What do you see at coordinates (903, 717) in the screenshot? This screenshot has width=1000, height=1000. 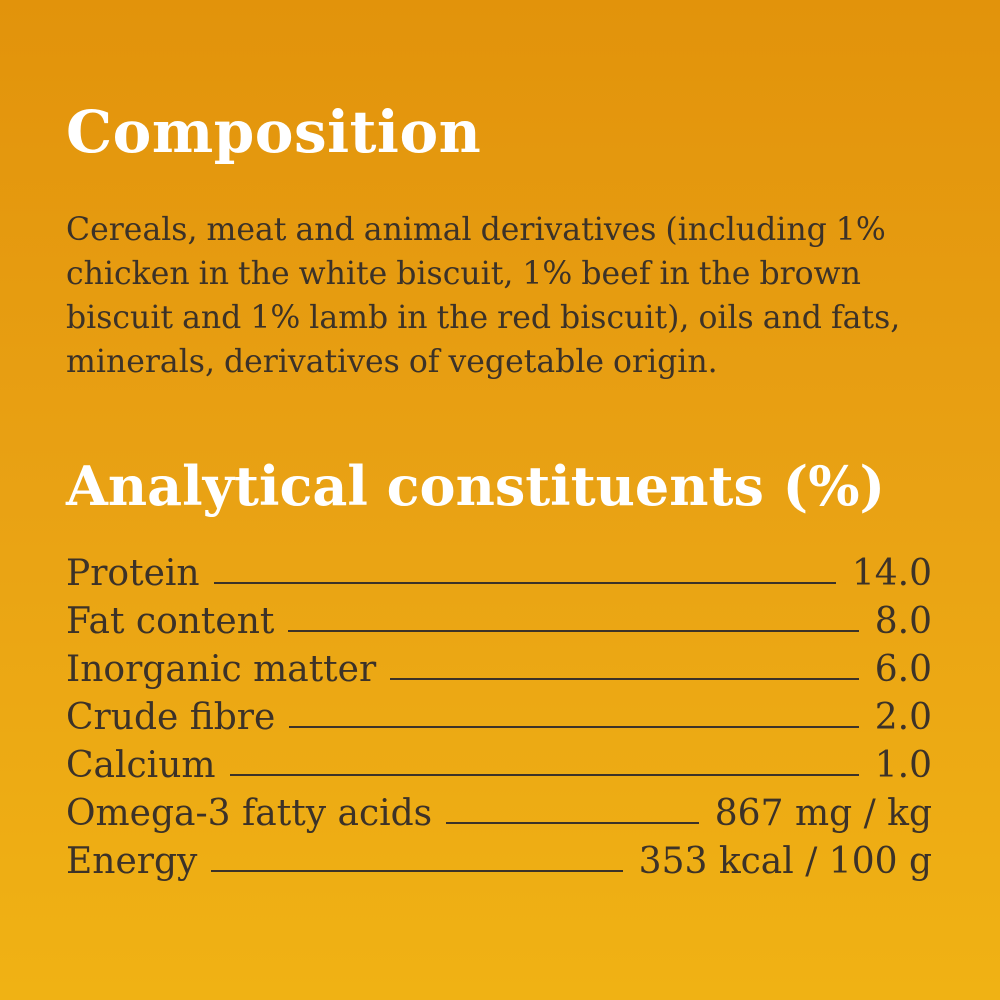 I see `constituent-value: 2.0` at bounding box center [903, 717].